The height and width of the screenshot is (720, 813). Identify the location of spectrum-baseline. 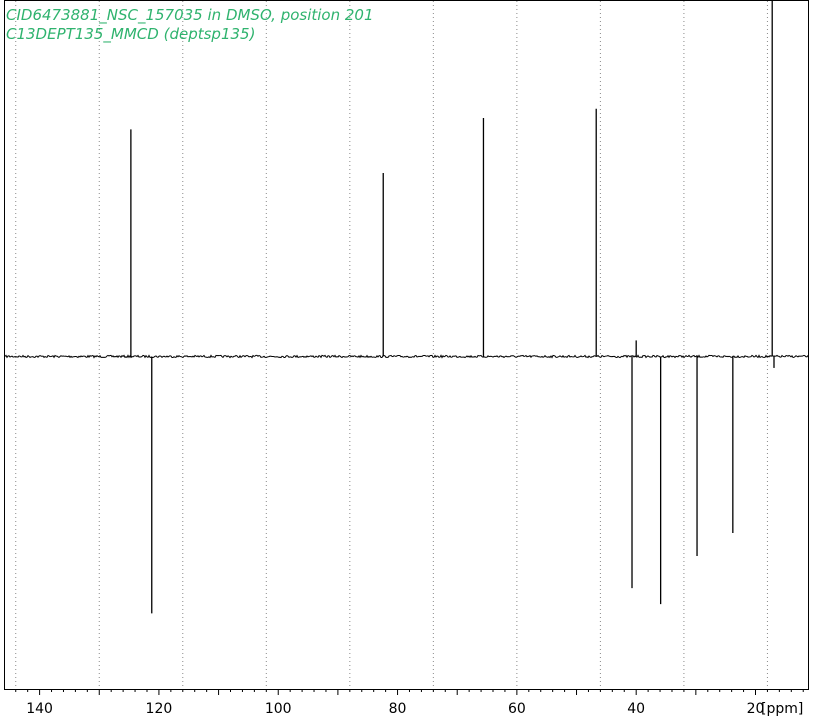
(406, 356).